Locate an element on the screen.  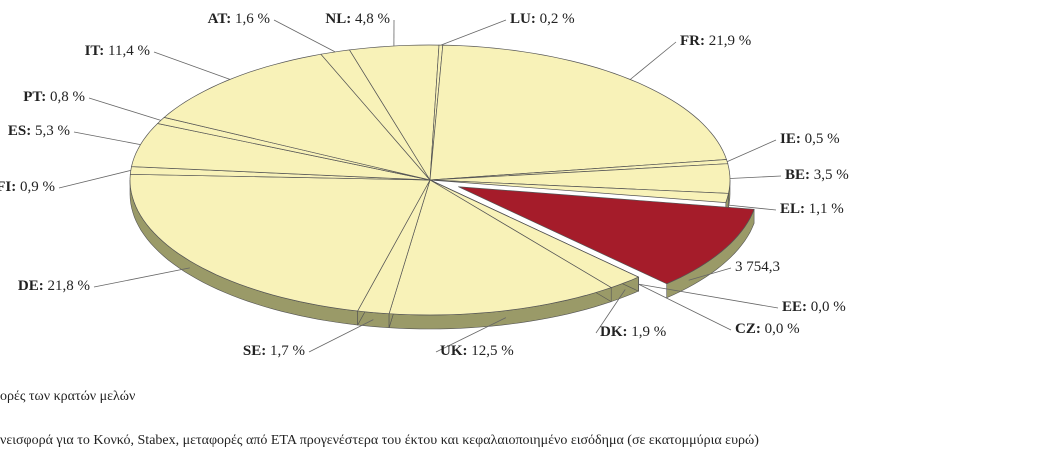
slice-label: IE: 0,5 % is located at coordinates (810, 139).